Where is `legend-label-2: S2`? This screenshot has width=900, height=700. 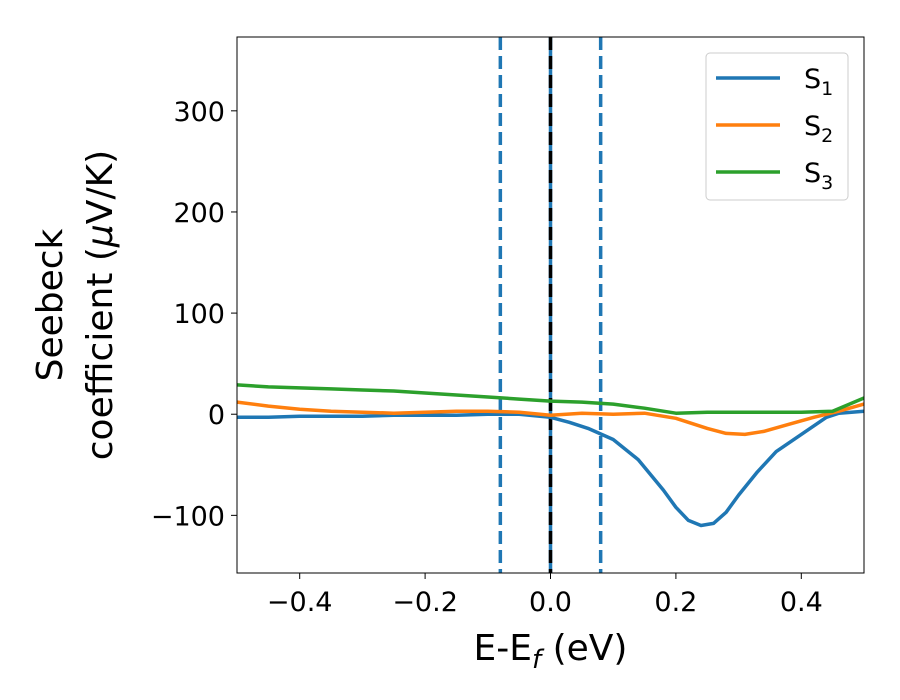 legend-label-2: S2 is located at coordinates (818, 129).